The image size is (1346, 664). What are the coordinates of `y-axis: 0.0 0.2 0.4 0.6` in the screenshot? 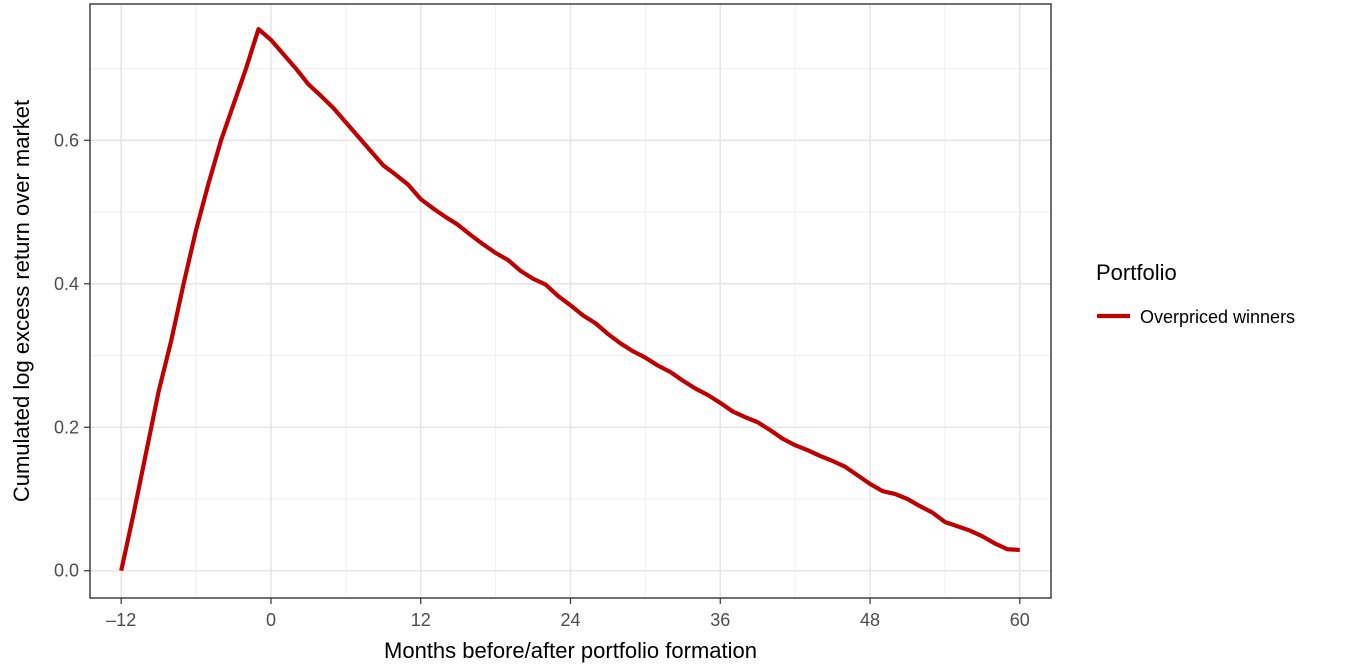 It's located at (72, 355).